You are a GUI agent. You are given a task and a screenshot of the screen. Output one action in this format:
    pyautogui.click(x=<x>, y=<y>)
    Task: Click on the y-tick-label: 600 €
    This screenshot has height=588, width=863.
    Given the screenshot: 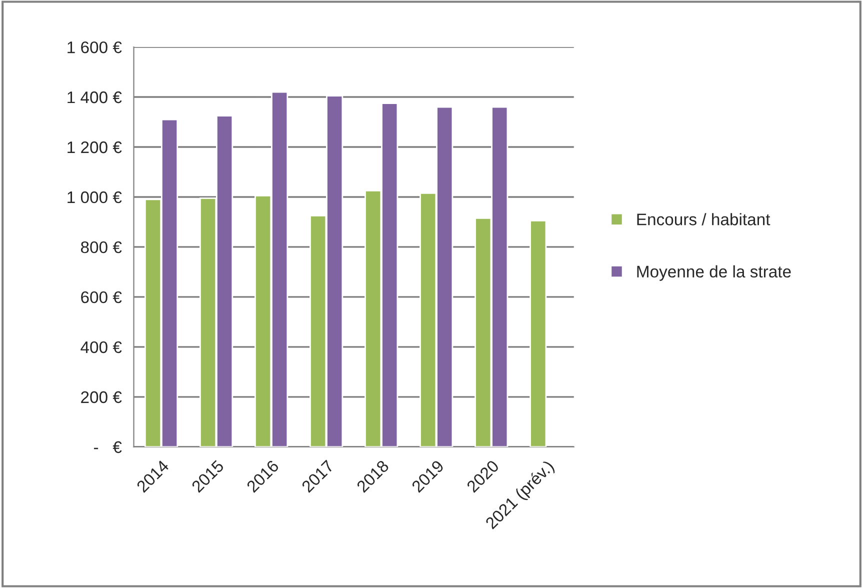 What is the action you would take?
    pyautogui.click(x=101, y=297)
    